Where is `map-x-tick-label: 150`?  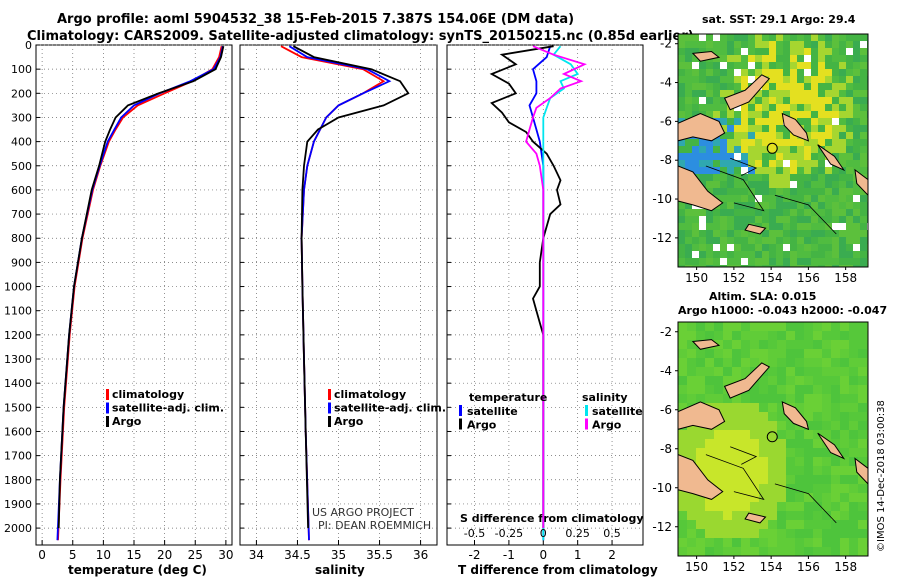 map-x-tick-label: 150 is located at coordinates (696, 278).